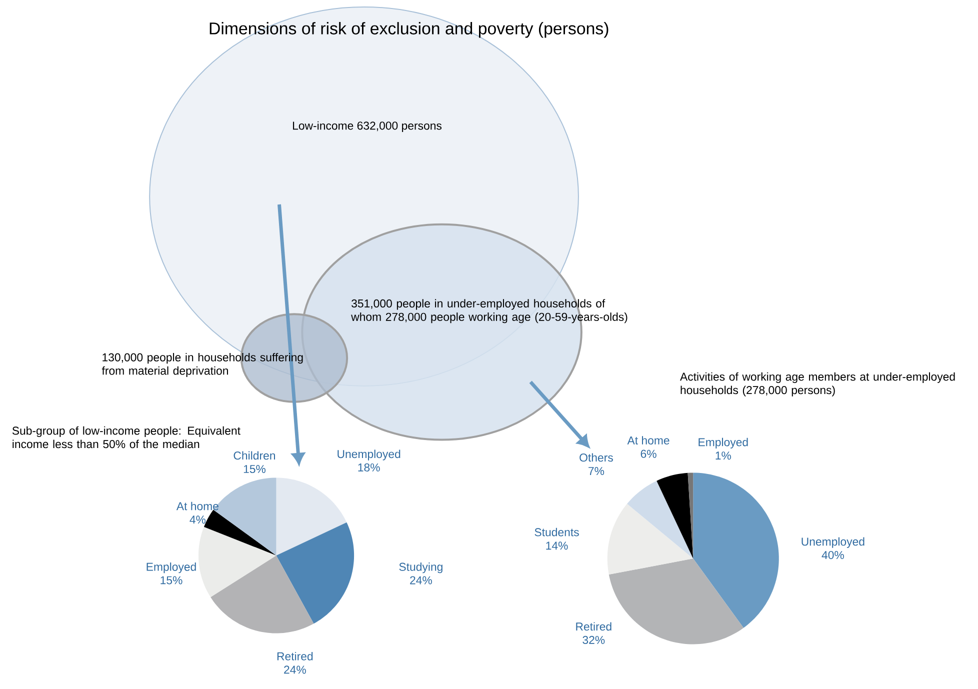 This screenshot has height=689, width=978. What do you see at coordinates (596, 457) in the screenshot?
I see `slice-label: Others` at bounding box center [596, 457].